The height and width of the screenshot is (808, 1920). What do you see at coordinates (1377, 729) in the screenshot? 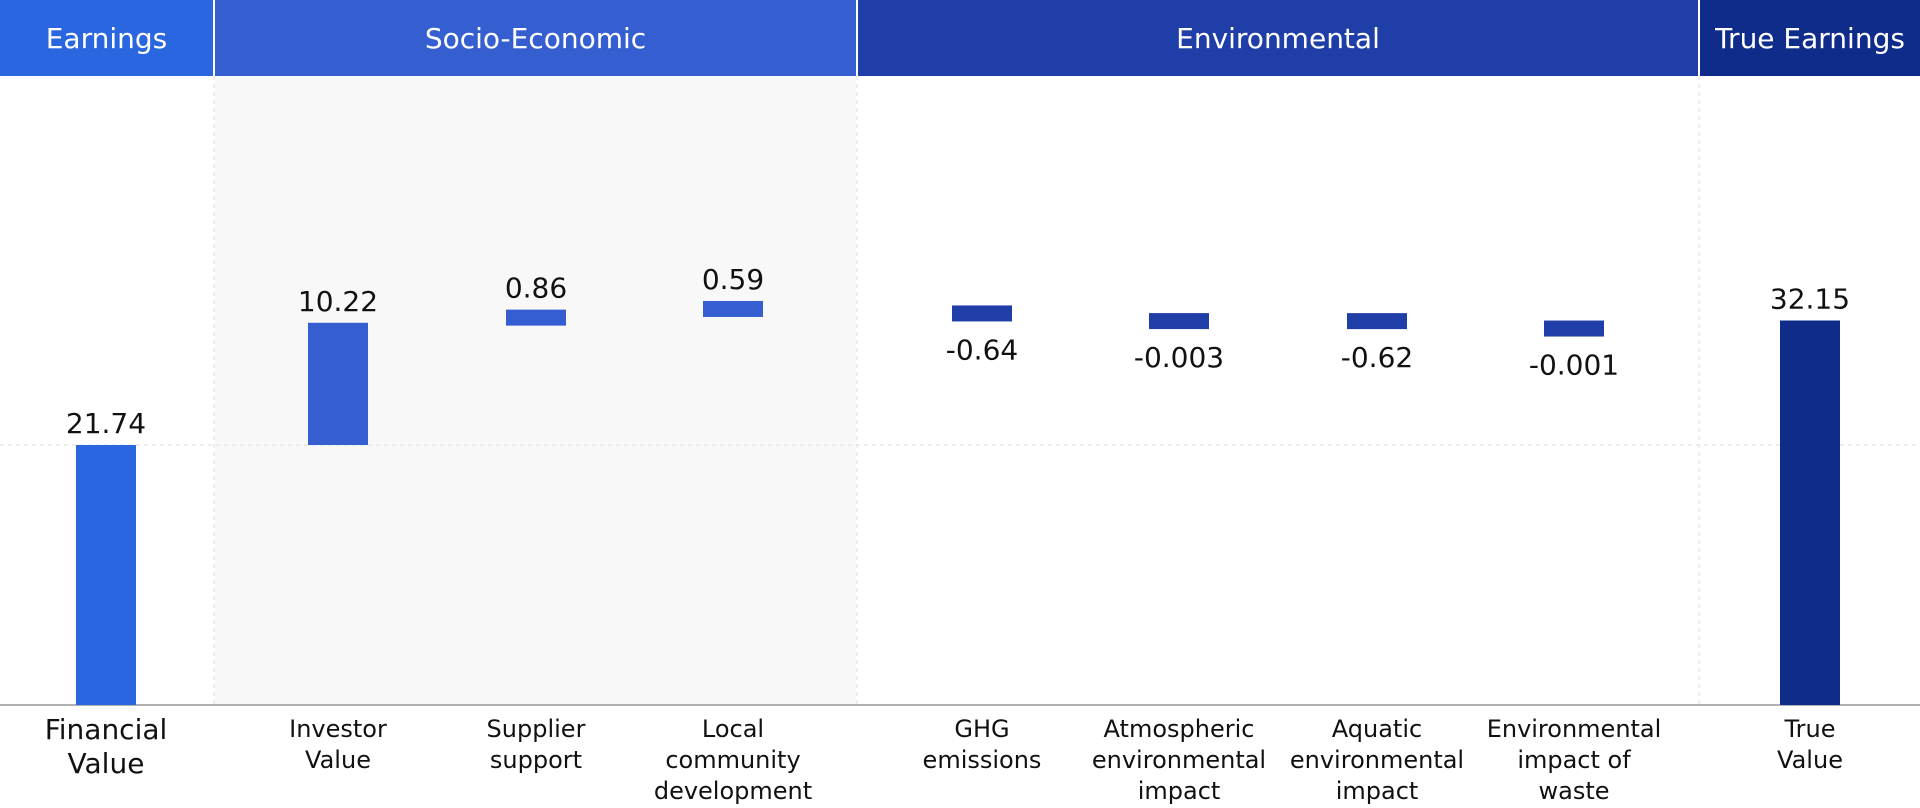
I see `category-tick-label: Aquatic` at bounding box center [1377, 729].